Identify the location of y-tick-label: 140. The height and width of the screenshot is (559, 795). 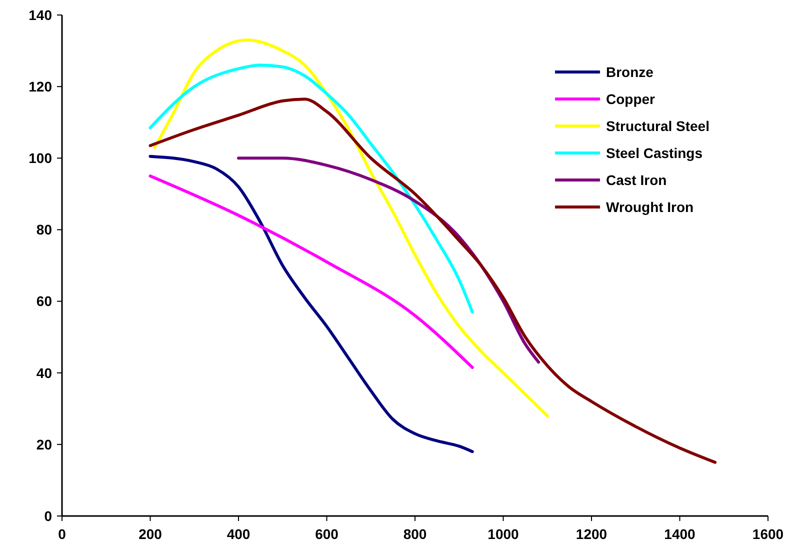
(40, 14).